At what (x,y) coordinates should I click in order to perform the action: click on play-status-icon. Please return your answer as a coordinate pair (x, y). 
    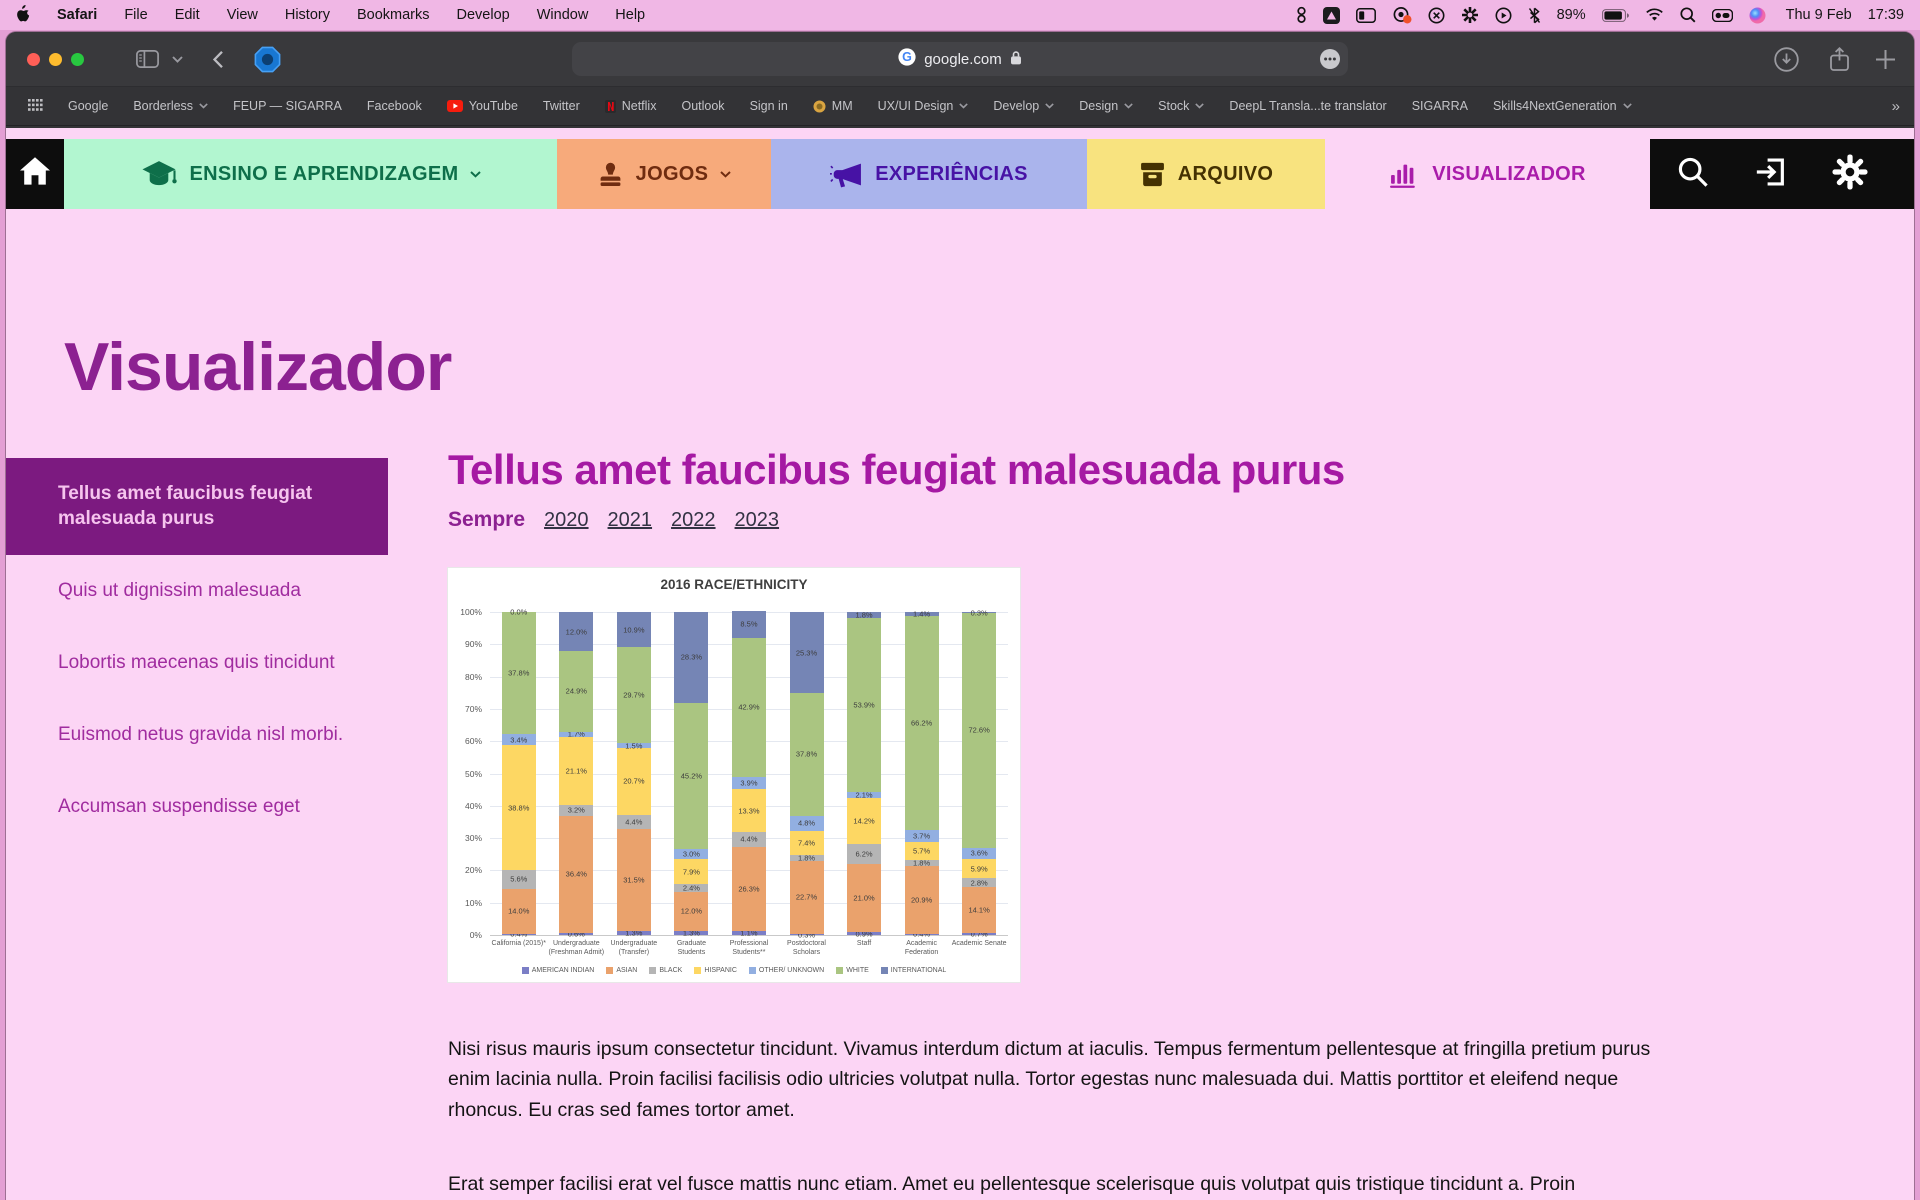
    Looking at the image, I should click on (1503, 15).